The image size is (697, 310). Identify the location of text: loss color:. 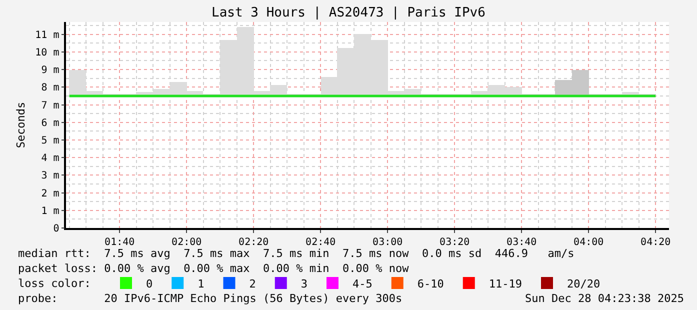
(54, 283).